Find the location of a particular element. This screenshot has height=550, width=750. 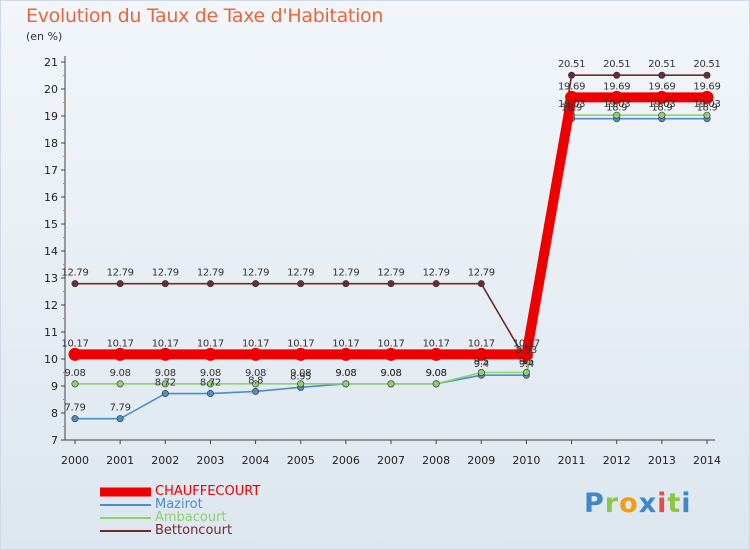

x-tick-label: 2008 is located at coordinates (436, 460).